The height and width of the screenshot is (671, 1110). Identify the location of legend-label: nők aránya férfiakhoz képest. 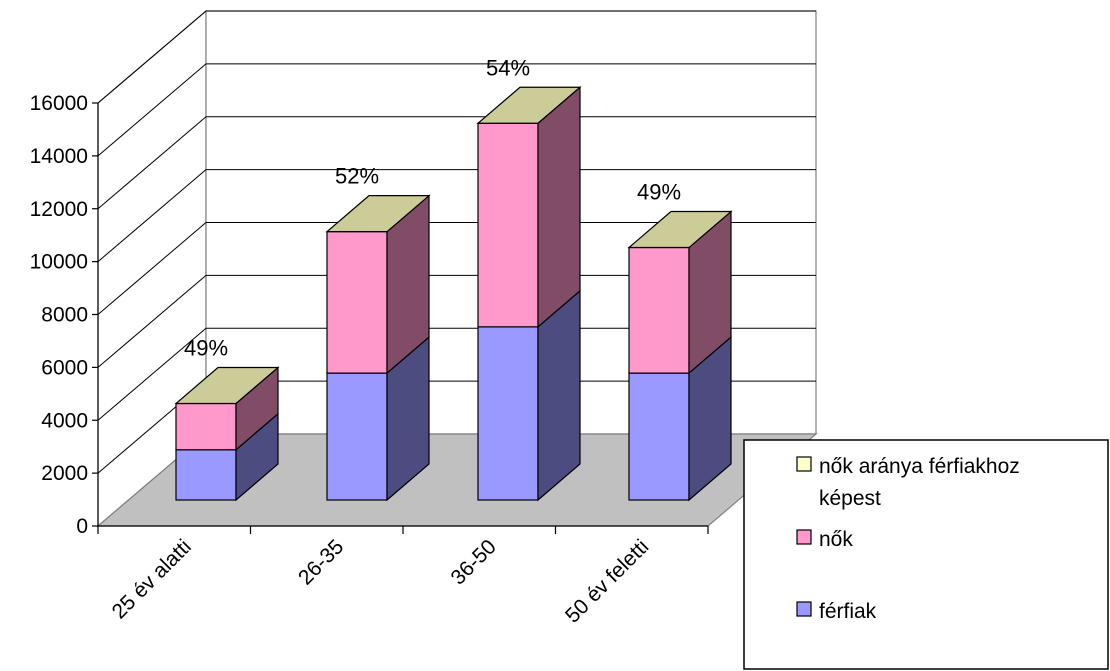
(919, 482).